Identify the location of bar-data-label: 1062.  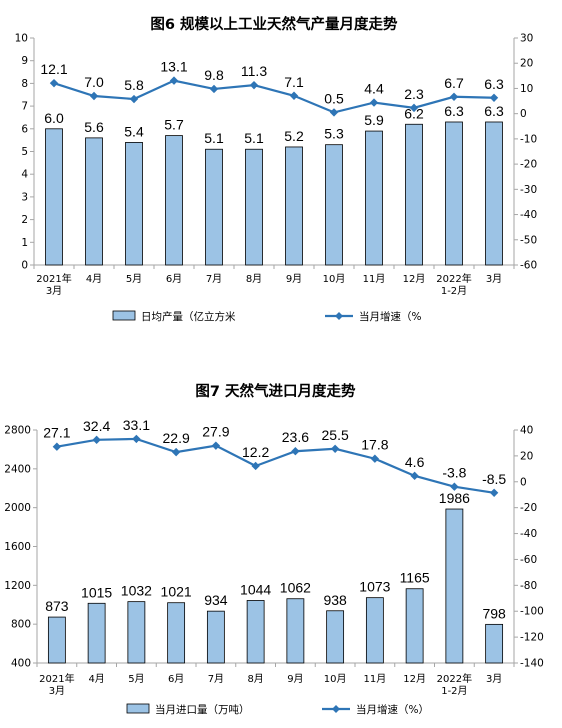
(295, 588).